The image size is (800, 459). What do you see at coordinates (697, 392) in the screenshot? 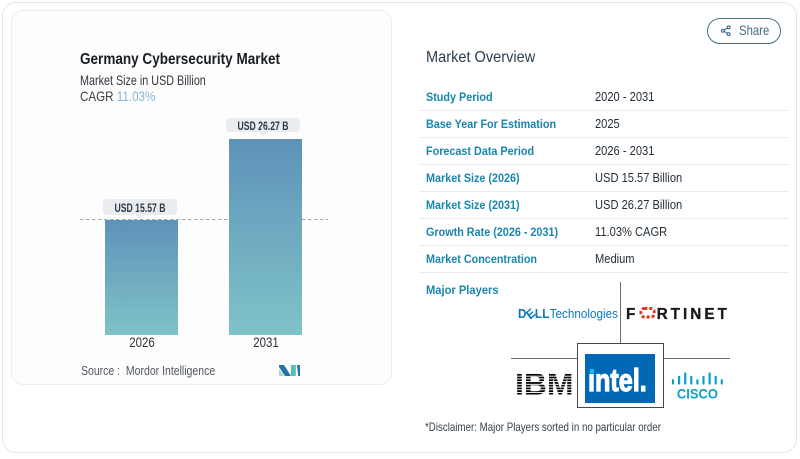
I see `svg-text: CISCO` at bounding box center [697, 392].